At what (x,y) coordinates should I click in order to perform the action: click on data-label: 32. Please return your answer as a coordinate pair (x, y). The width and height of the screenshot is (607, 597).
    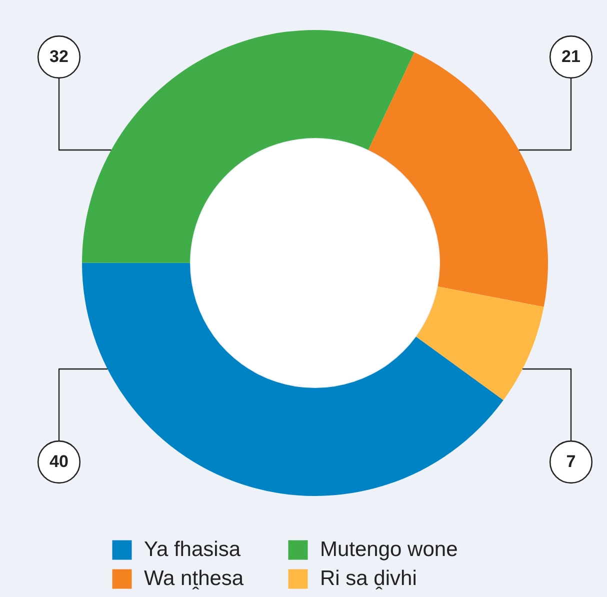
    Looking at the image, I should click on (59, 56).